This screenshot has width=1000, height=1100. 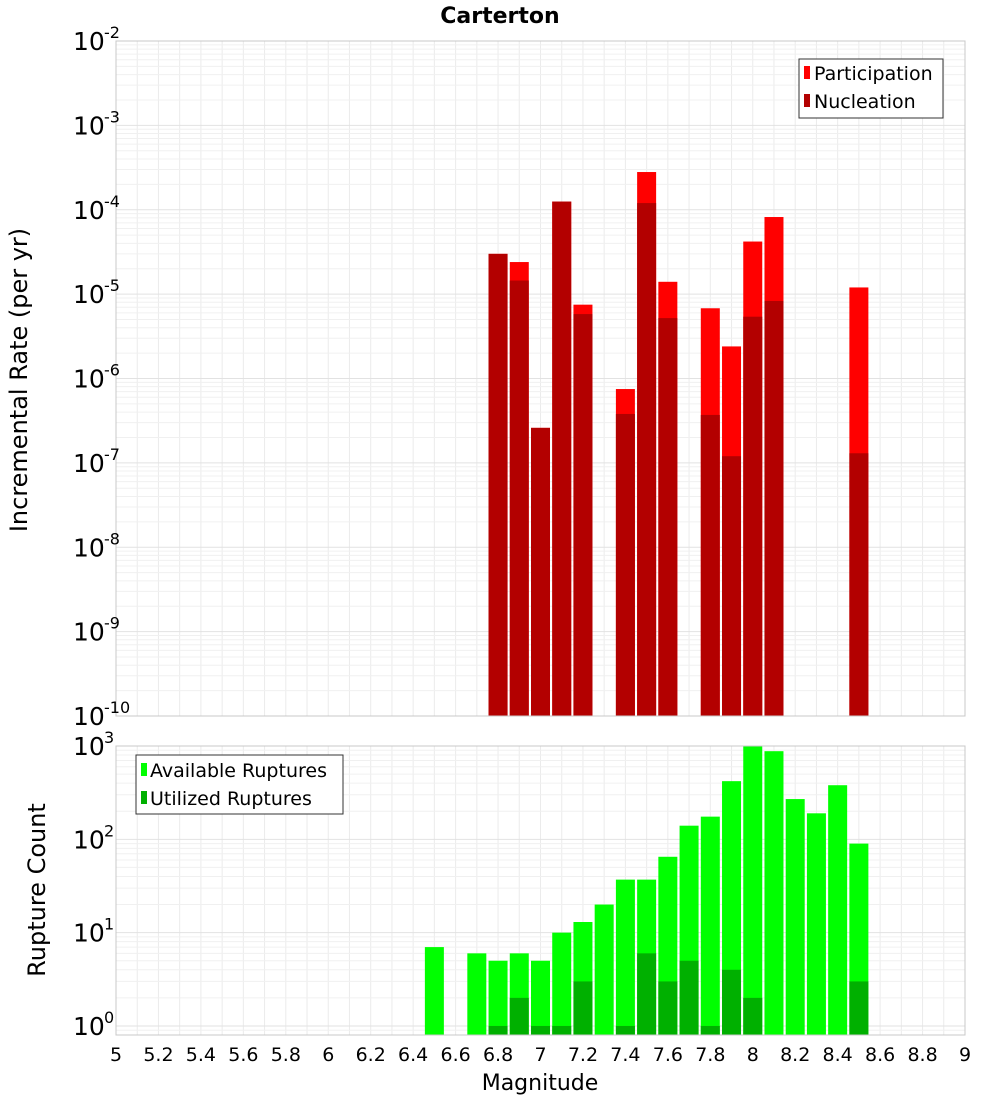 What do you see at coordinates (117, 707) in the screenshot?
I see `y-tick-exponent: -10` at bounding box center [117, 707].